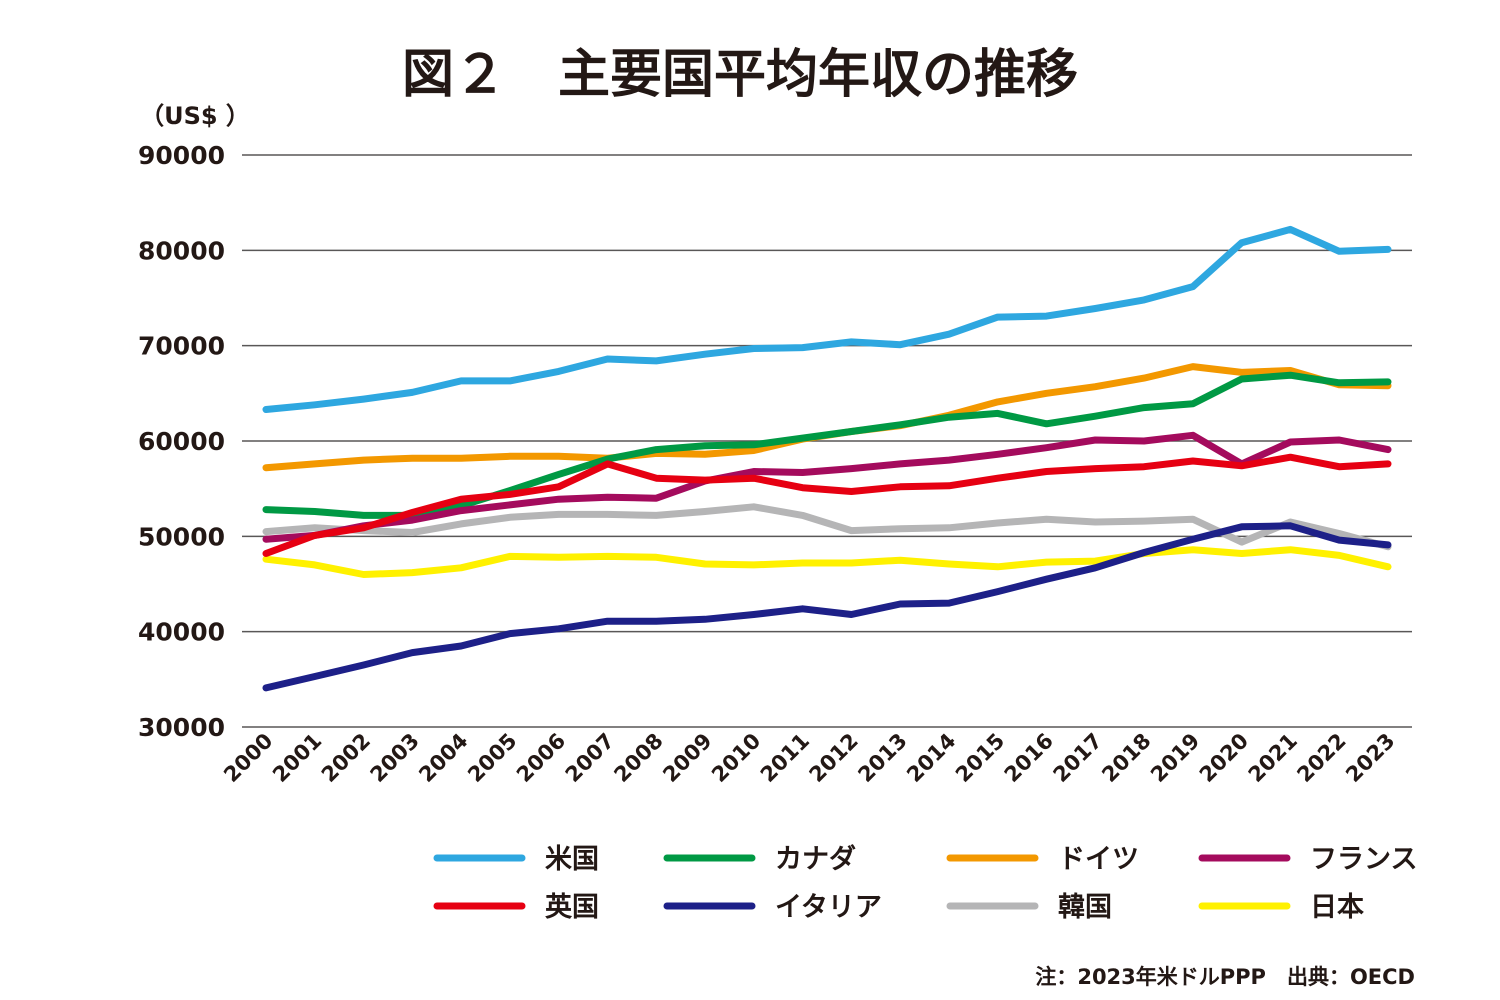  Describe the element at coordinates (516, 859) in the screenshot. I see `legend-item: 米国` at that location.